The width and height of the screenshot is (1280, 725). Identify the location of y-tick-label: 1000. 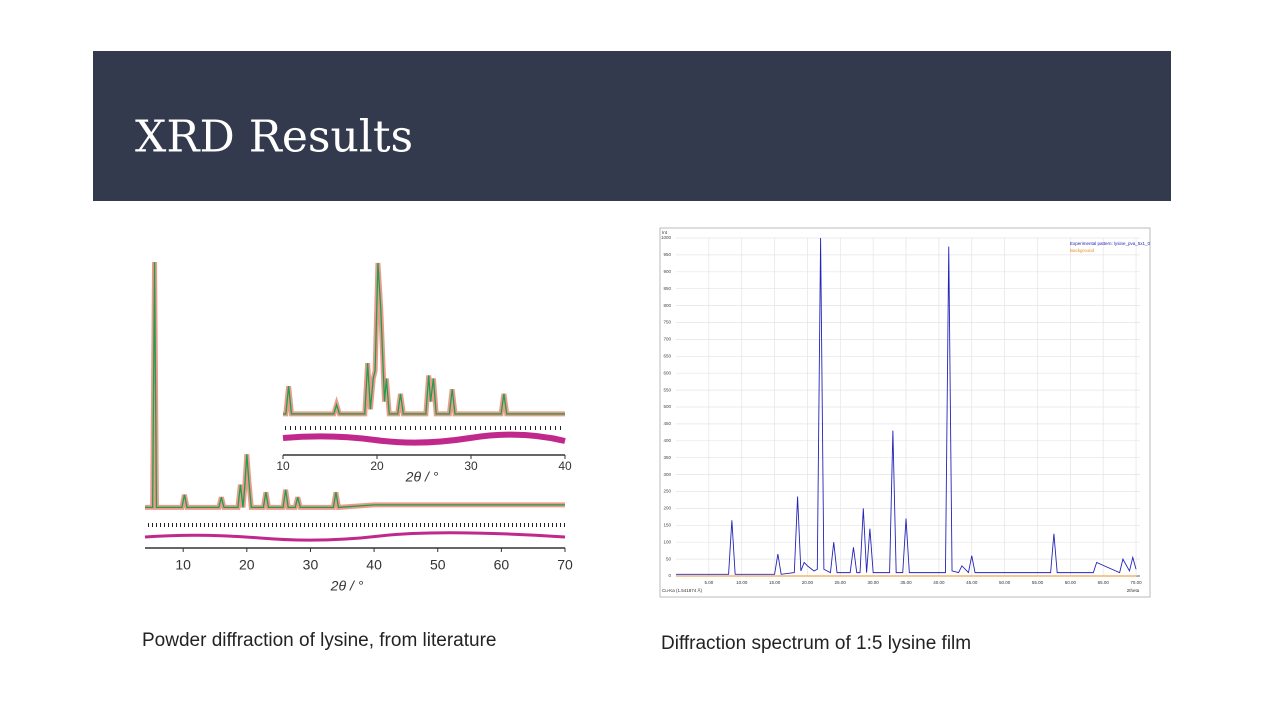
(666, 237).